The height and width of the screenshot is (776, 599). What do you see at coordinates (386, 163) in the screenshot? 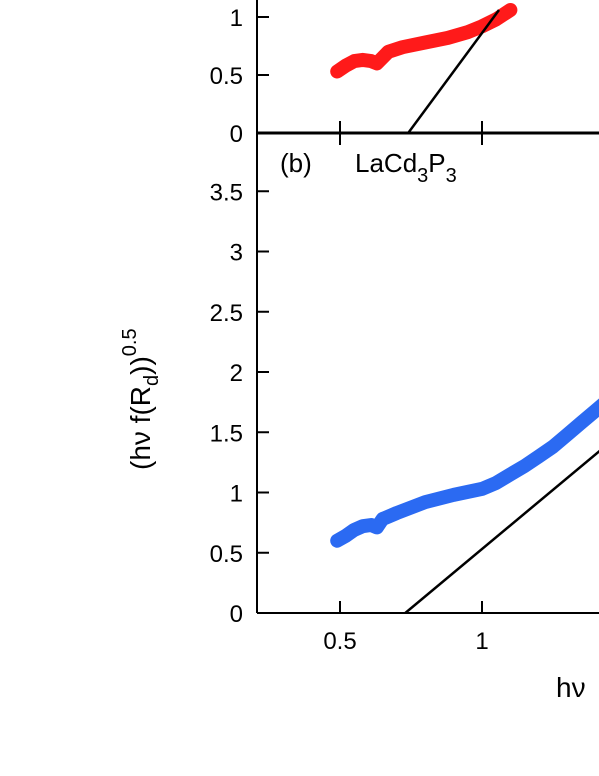
I see `compound-base-1: LaCd` at bounding box center [386, 163].